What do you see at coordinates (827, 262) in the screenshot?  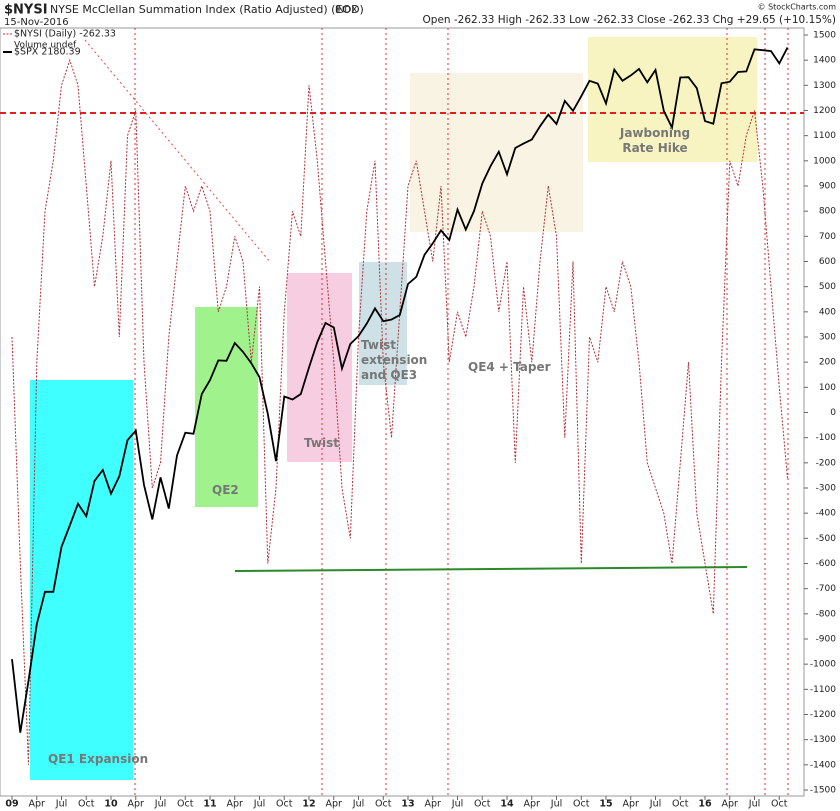 I see `y-tick-label: 600` at bounding box center [827, 262].